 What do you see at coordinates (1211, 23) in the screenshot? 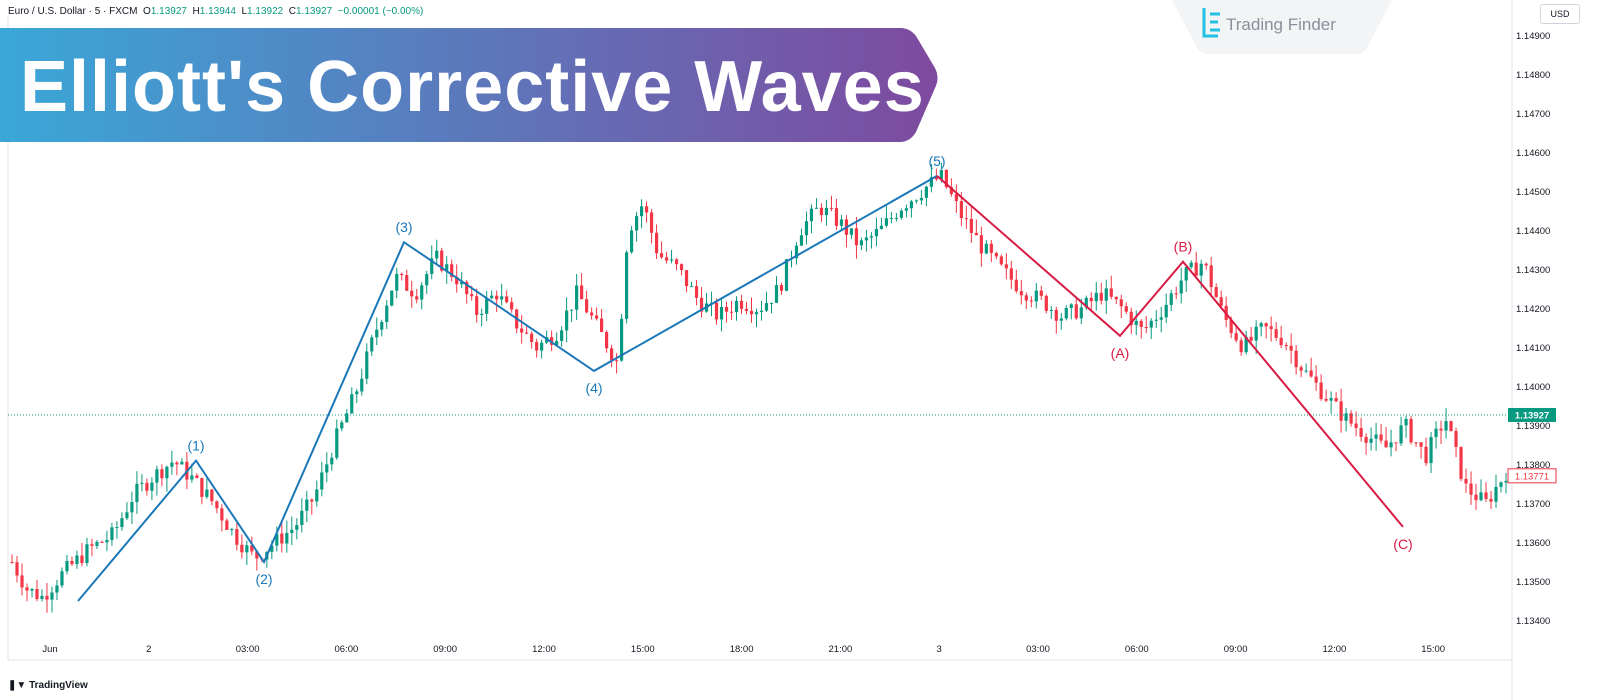
I see `trading-finder-logo-icon` at bounding box center [1211, 23].